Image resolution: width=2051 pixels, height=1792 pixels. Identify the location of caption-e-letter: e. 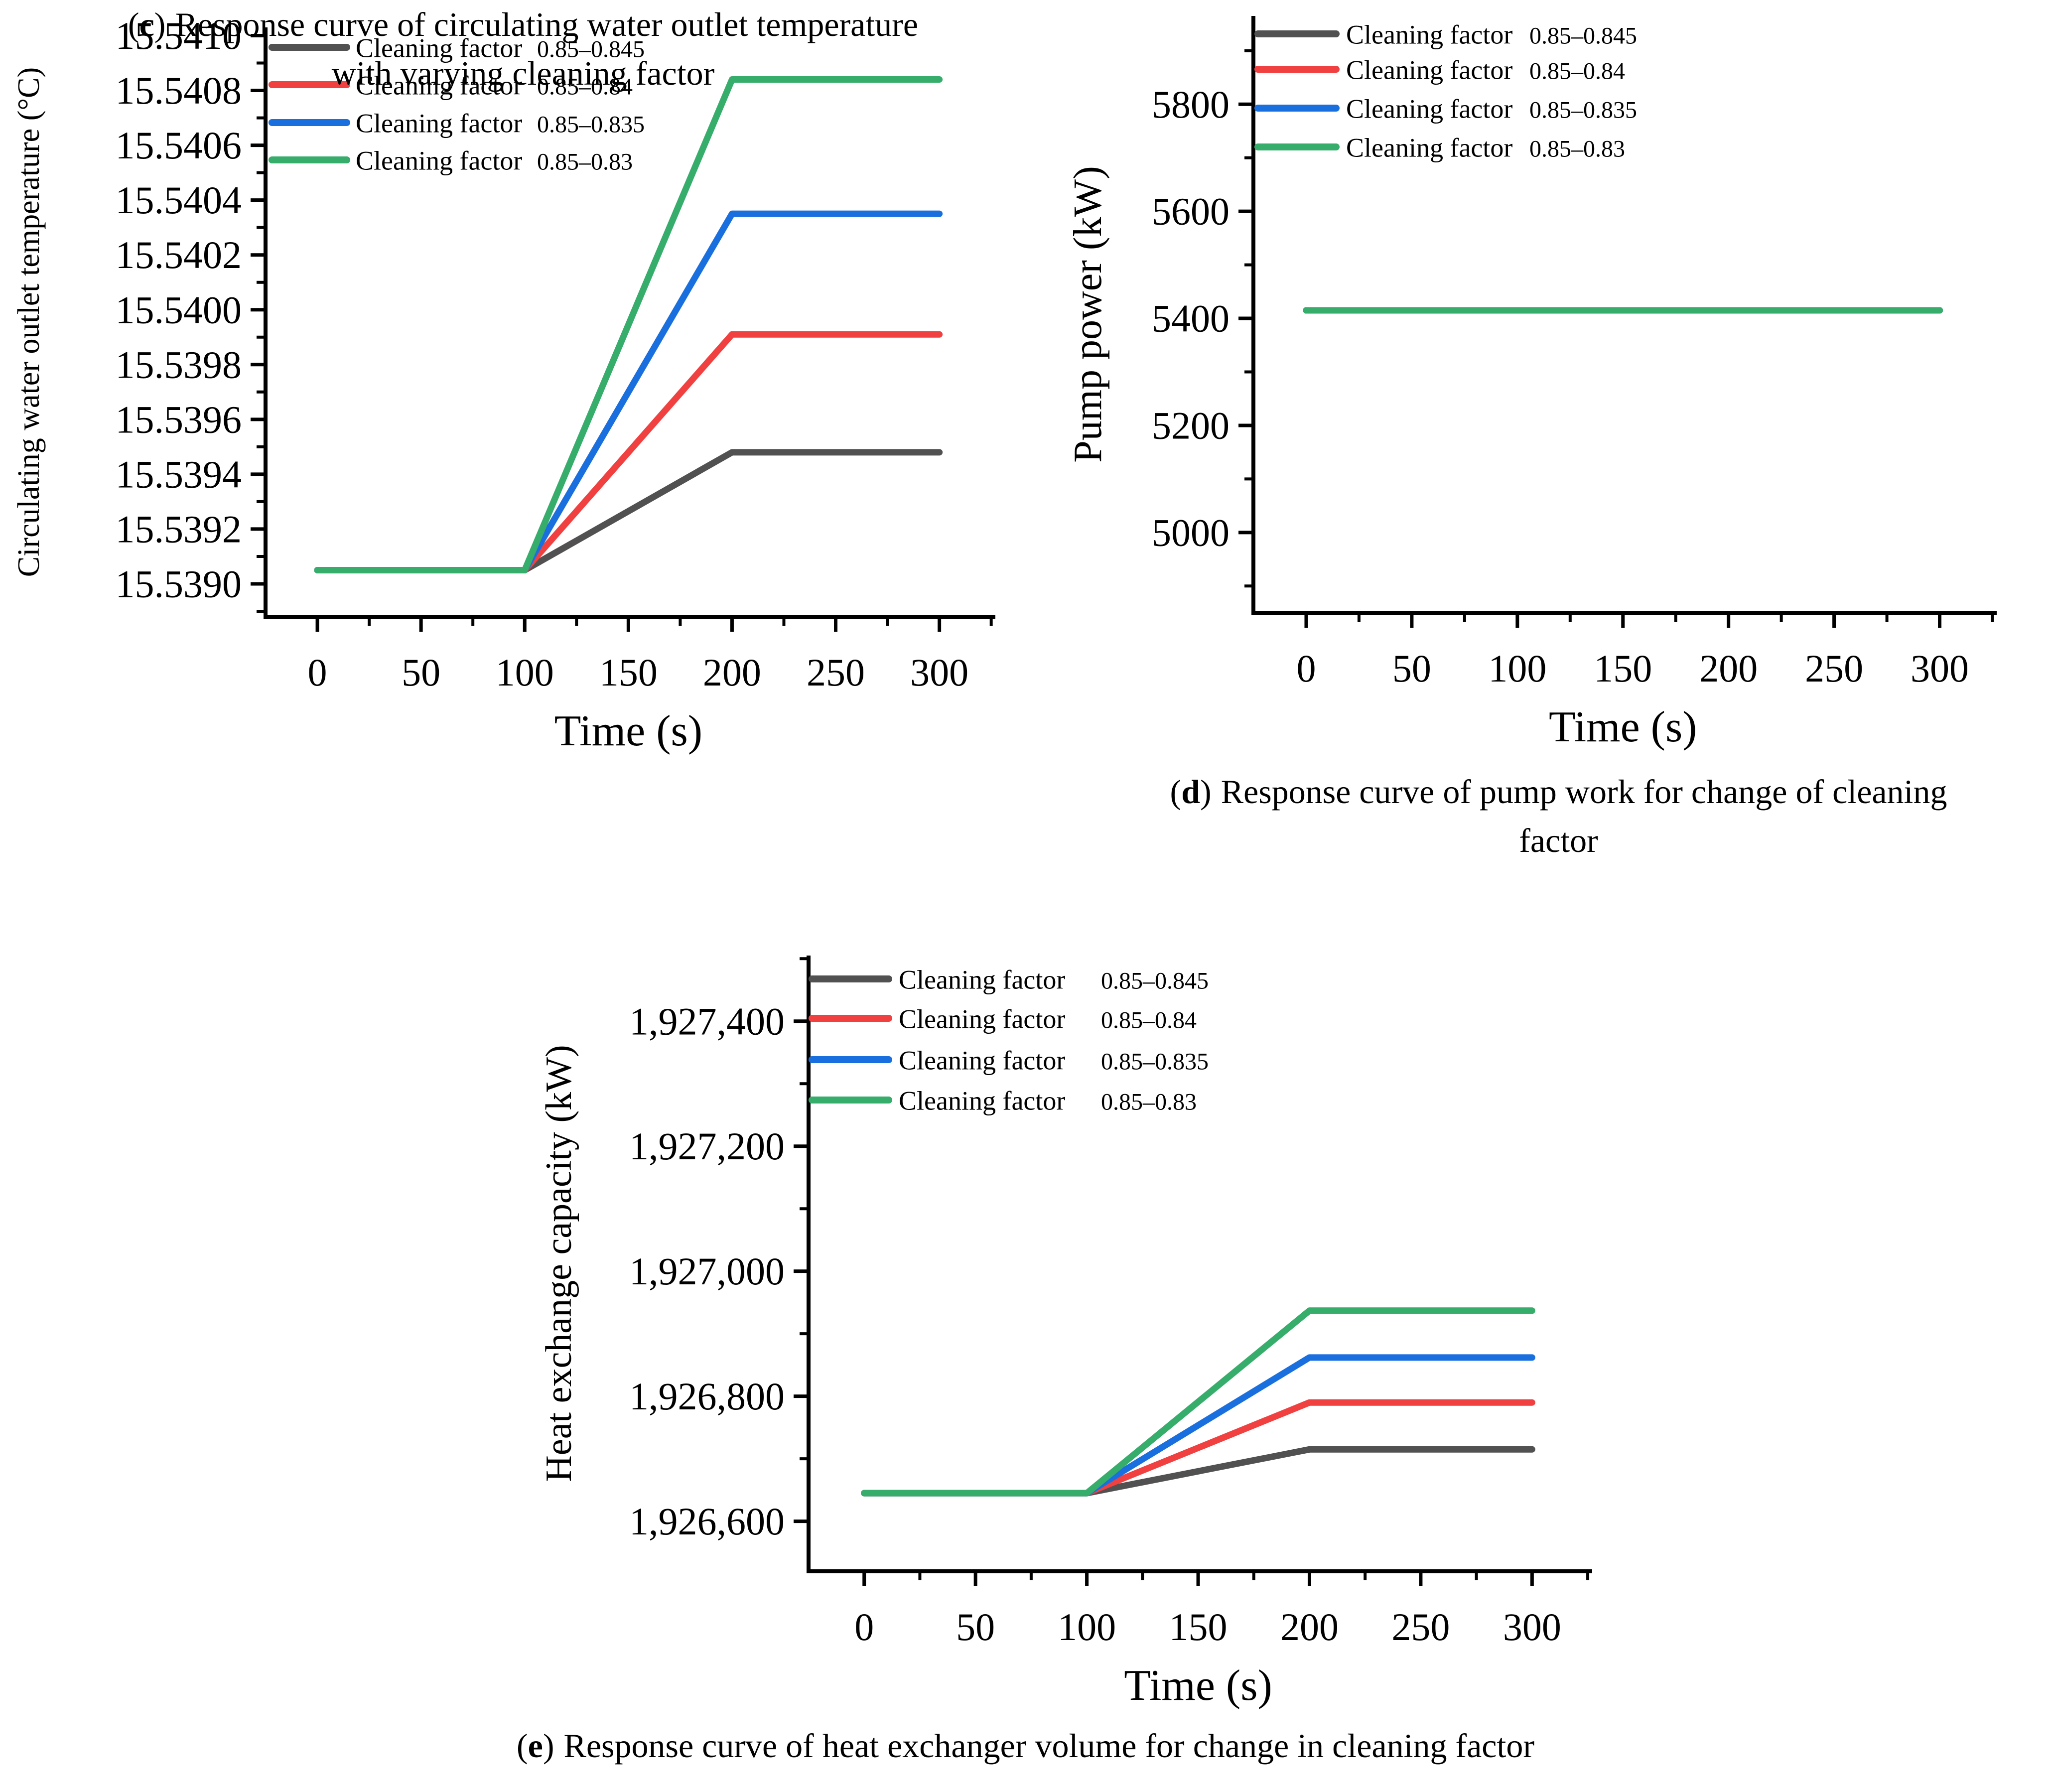
(535, 1746).